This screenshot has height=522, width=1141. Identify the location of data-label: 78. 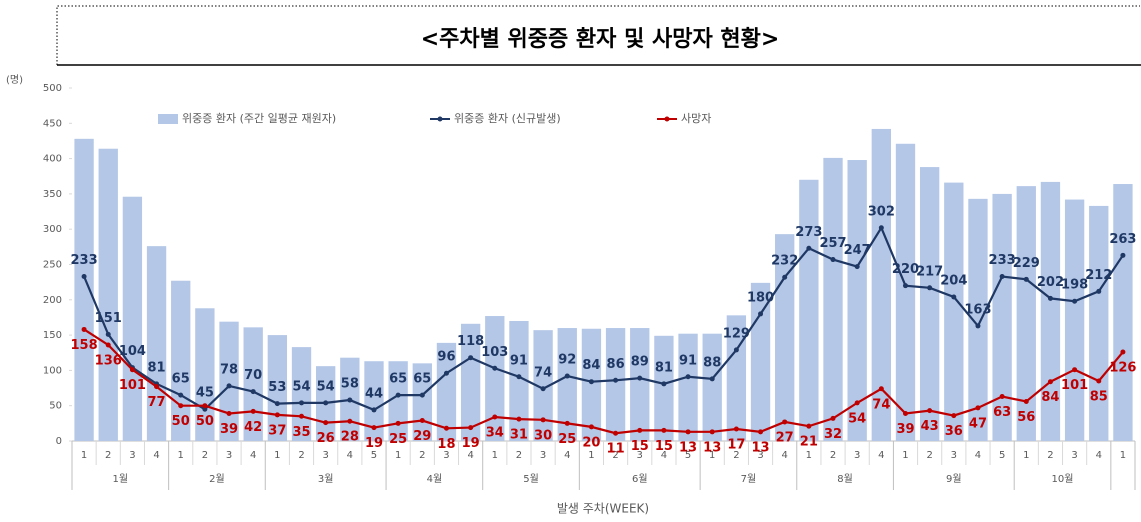
(229, 369).